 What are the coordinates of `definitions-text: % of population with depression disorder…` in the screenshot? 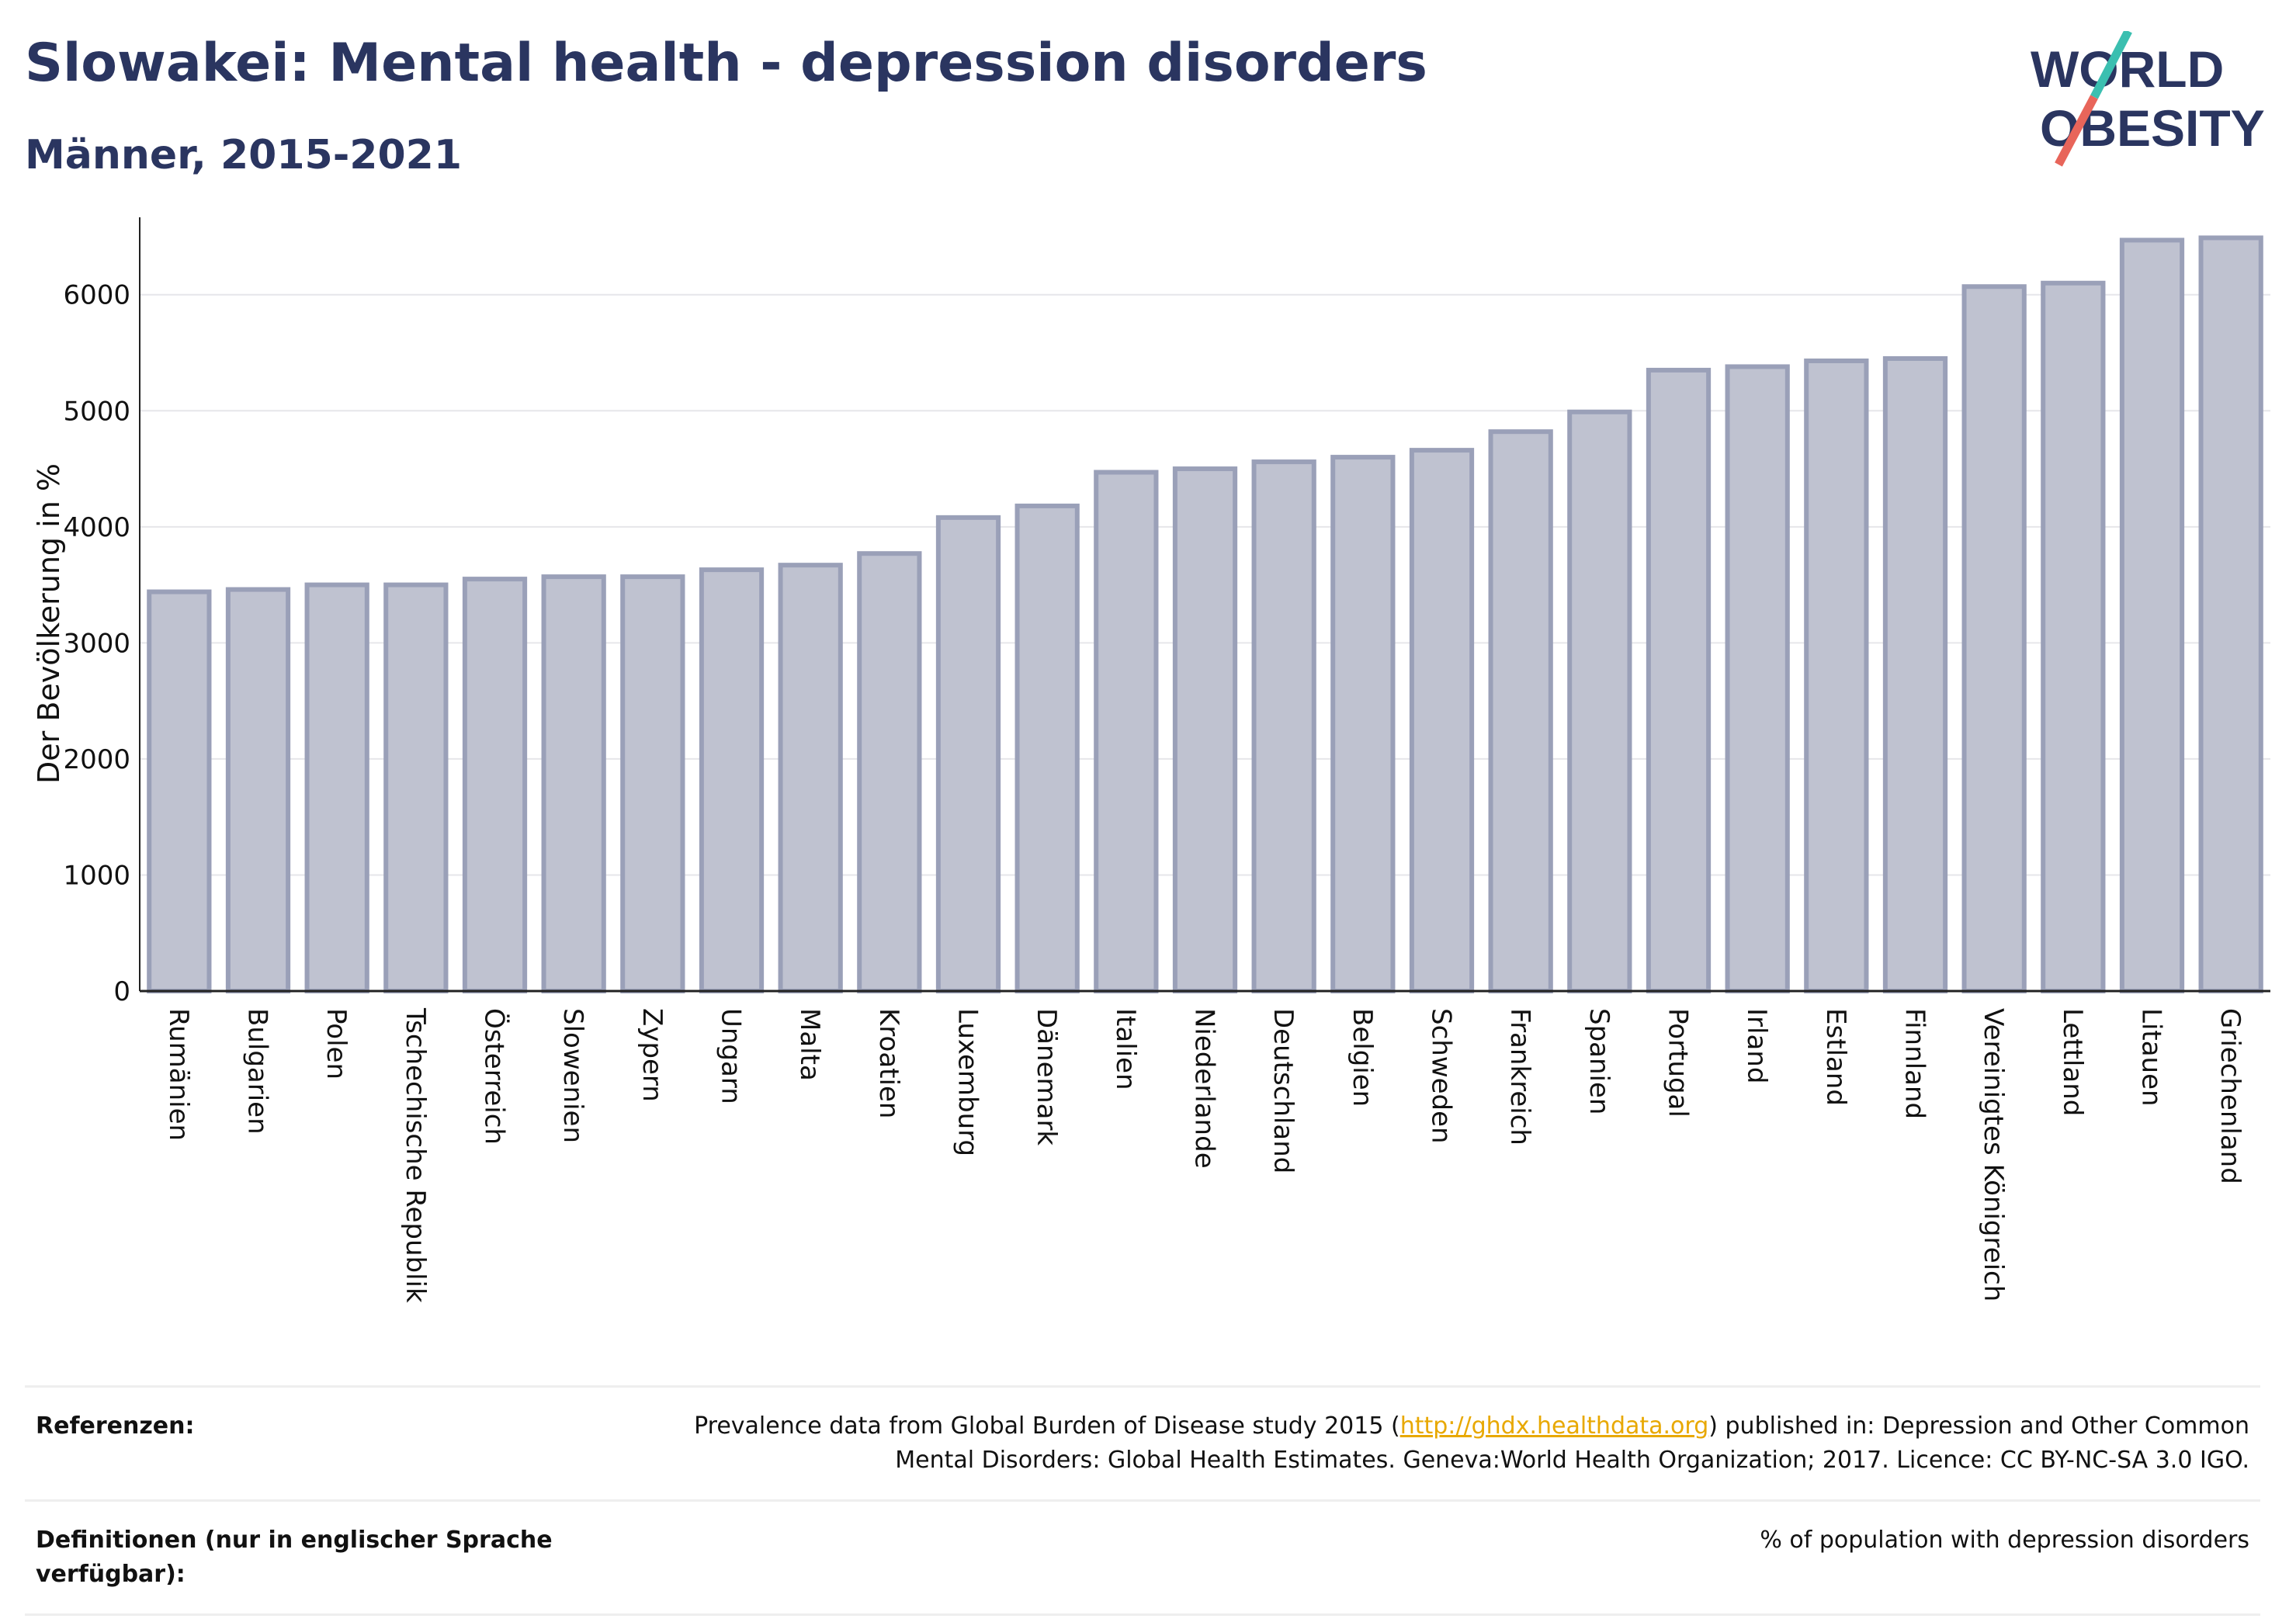 It's located at (2004, 1540).